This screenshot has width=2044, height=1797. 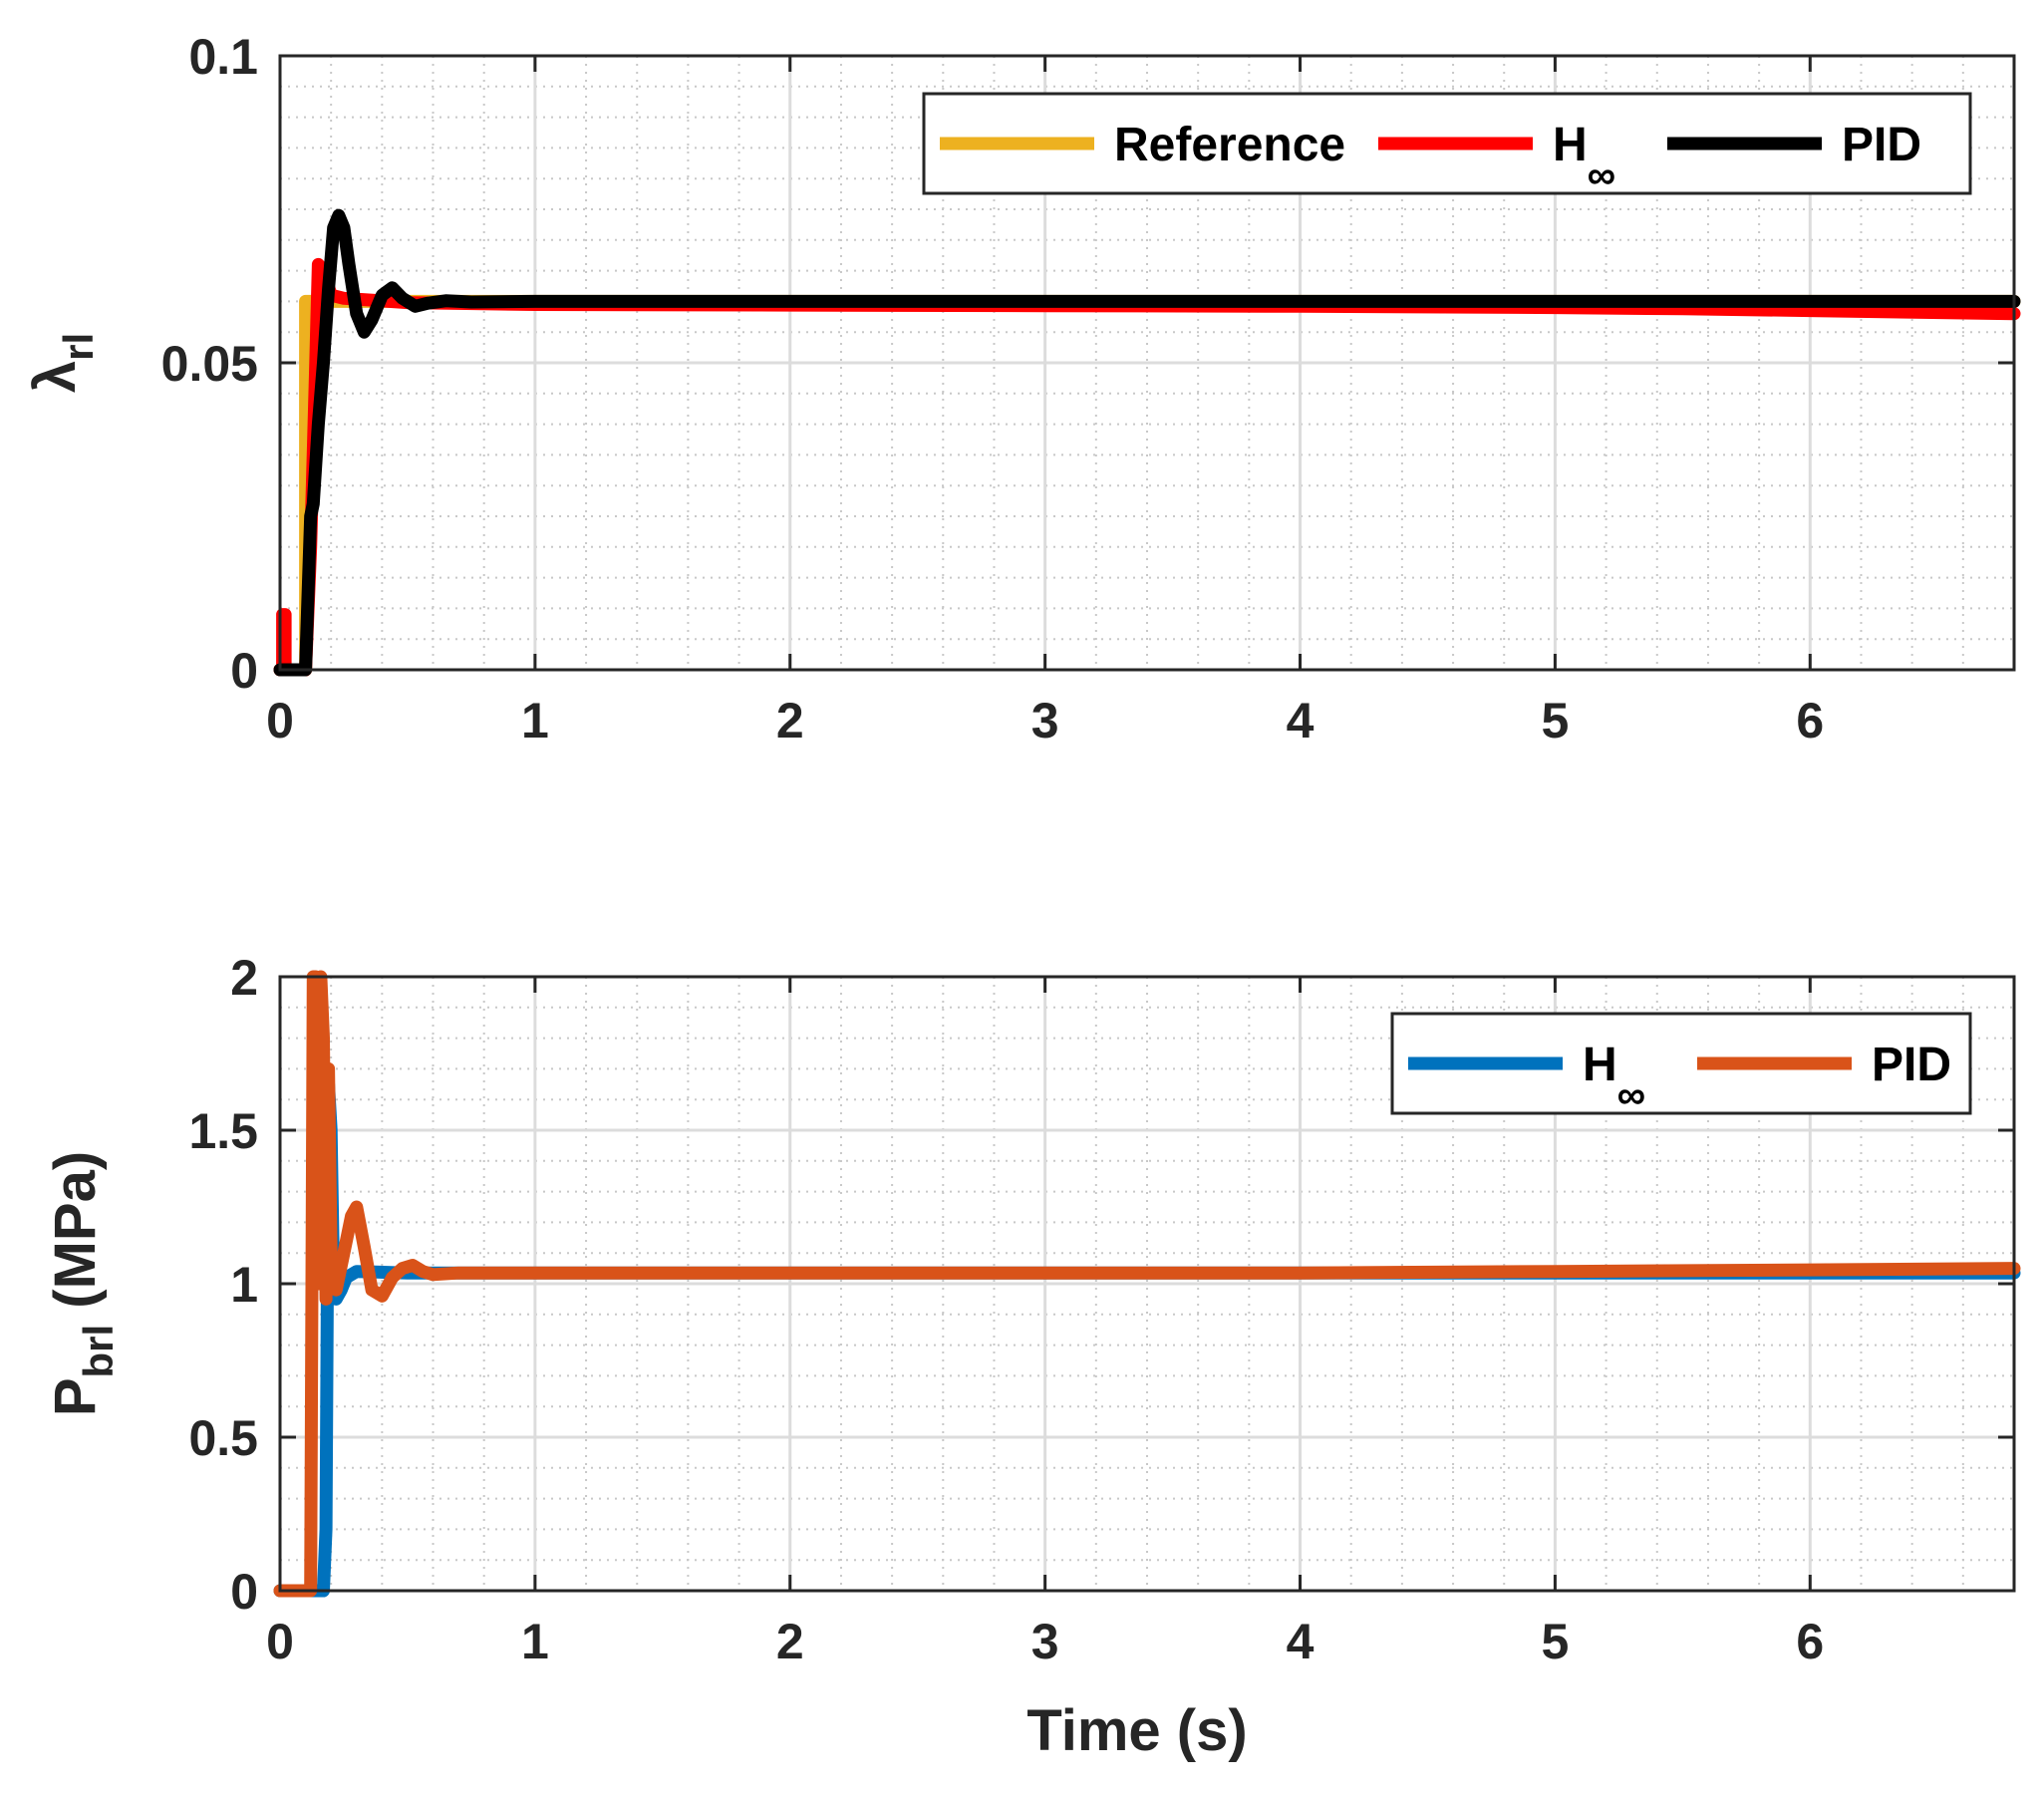 What do you see at coordinates (98, 1351) in the screenshot?
I see `y-axis-label-sub: brl` at bounding box center [98, 1351].